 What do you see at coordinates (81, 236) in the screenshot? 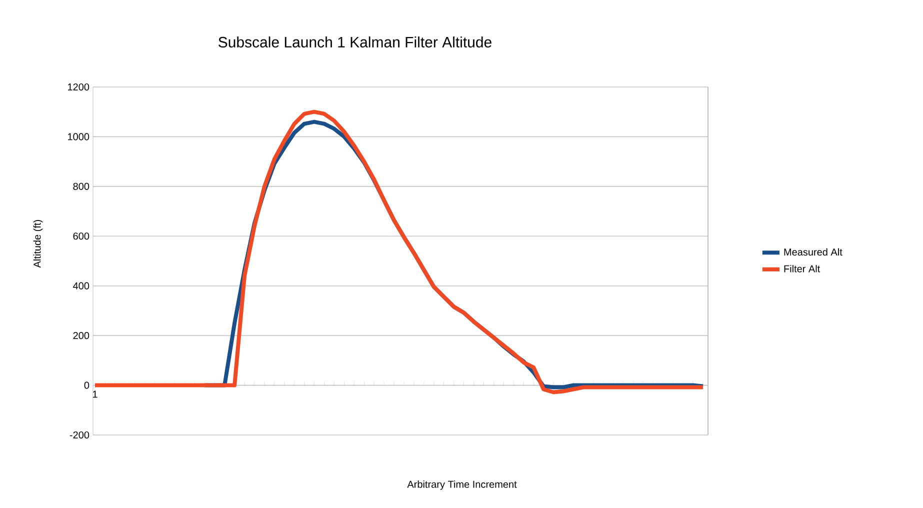
I see `y-tick-label: 600` at bounding box center [81, 236].